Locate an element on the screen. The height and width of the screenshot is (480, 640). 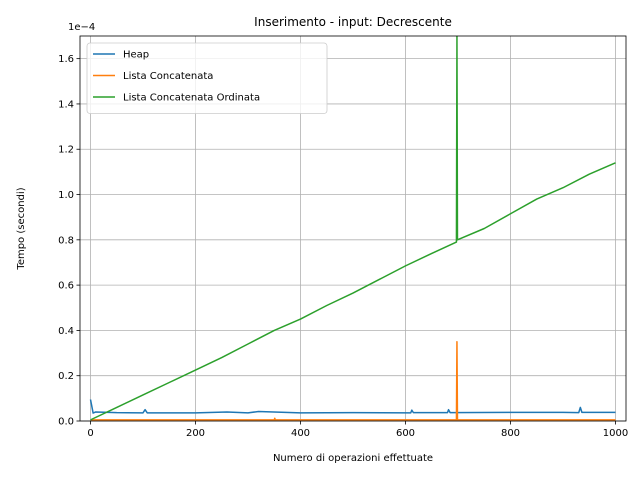
y-axis-scale-label: 1e−4 is located at coordinates (81, 27).